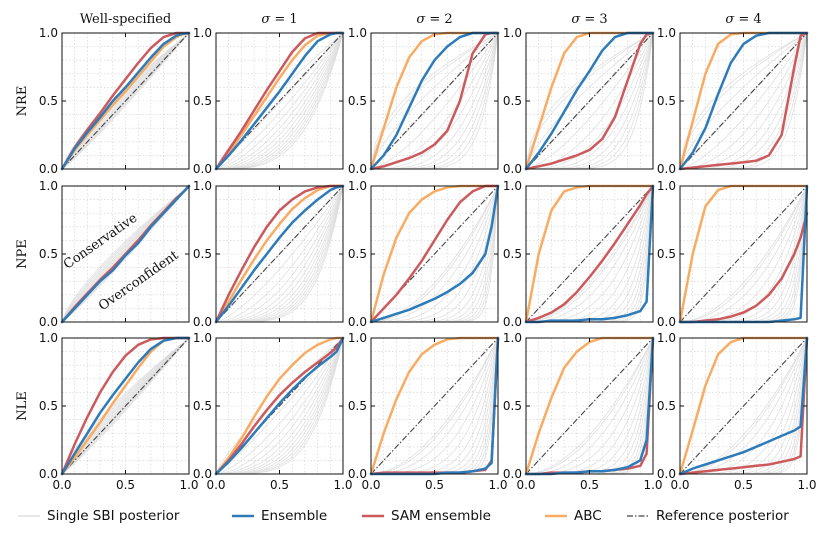 The image size is (830, 540). I want to click on panel-r1-c1: 0.0 0.5 1.0, so click(269, 254).